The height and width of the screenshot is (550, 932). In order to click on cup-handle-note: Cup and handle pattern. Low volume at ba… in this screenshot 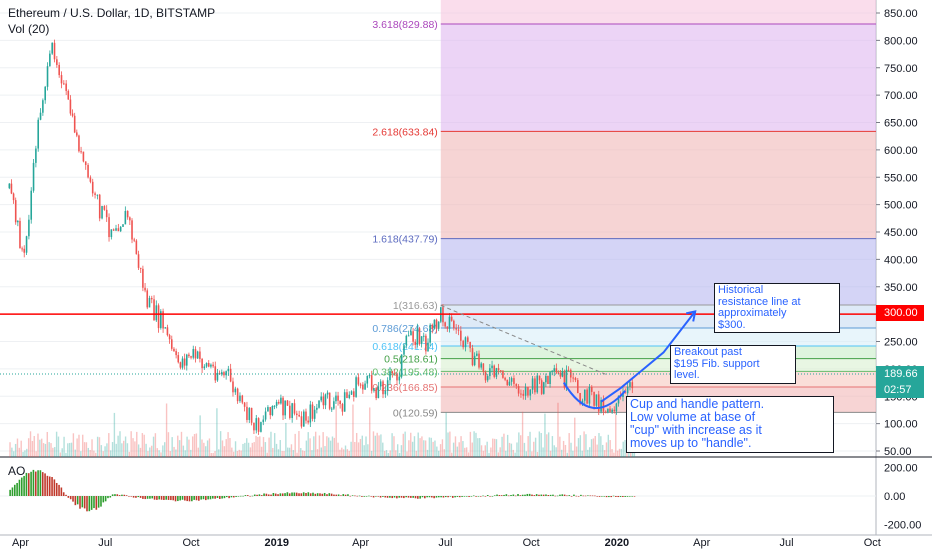, I will do `click(730, 424)`.